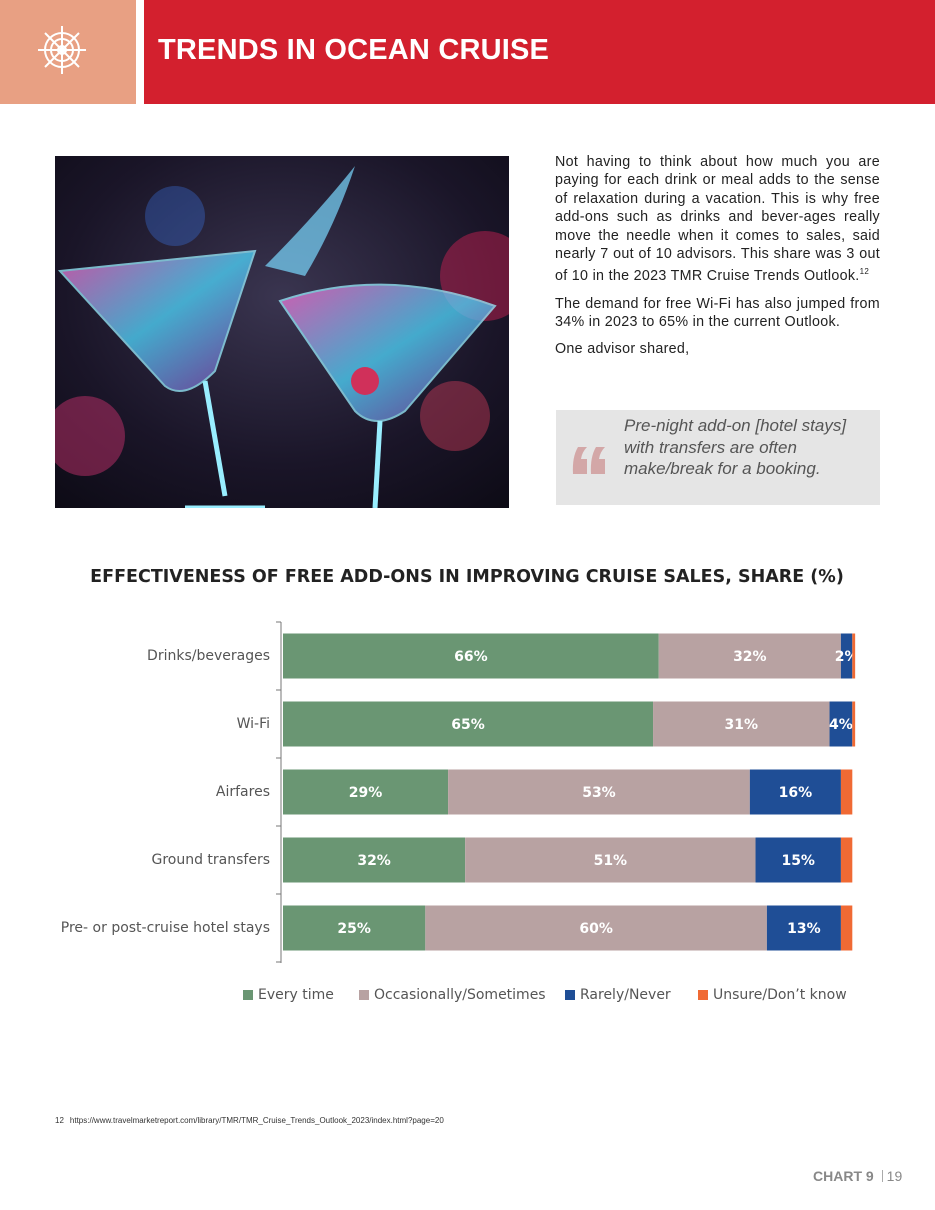  Describe the element at coordinates (59, 1120) in the screenshot. I see `footnote-number: 12` at that location.